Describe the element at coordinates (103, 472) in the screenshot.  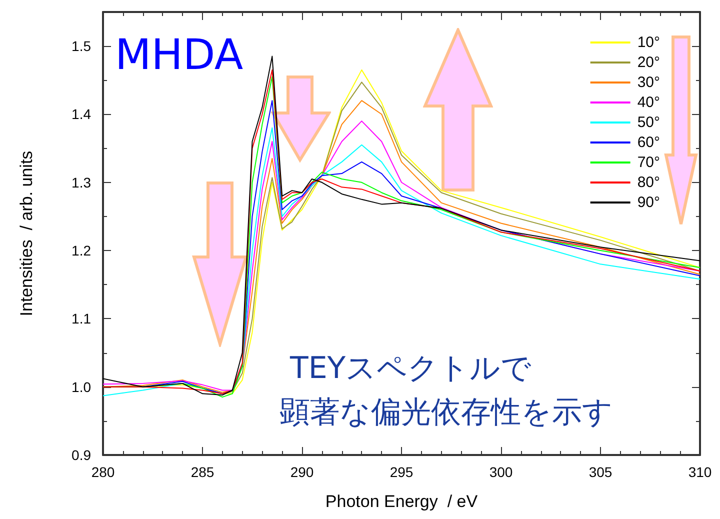
I see `x-tick-label: 280` at that location.